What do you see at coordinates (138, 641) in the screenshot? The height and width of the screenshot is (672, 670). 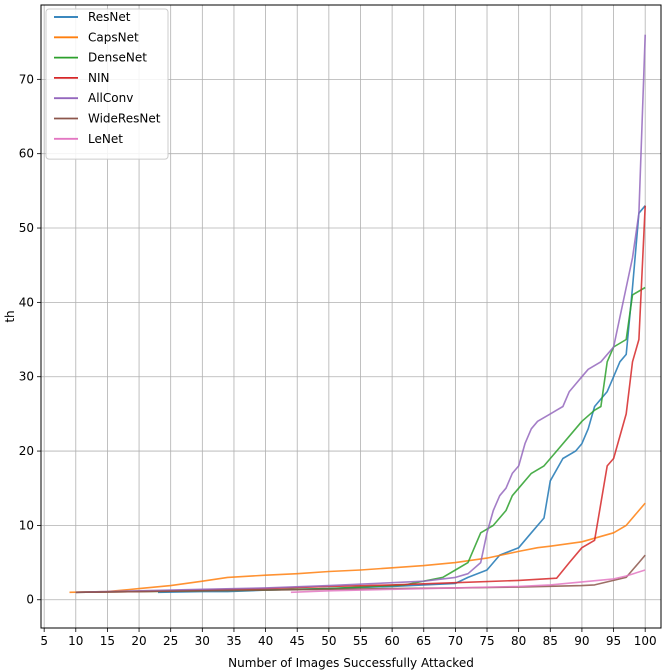 I see `x-tick-label: 20` at bounding box center [138, 641].